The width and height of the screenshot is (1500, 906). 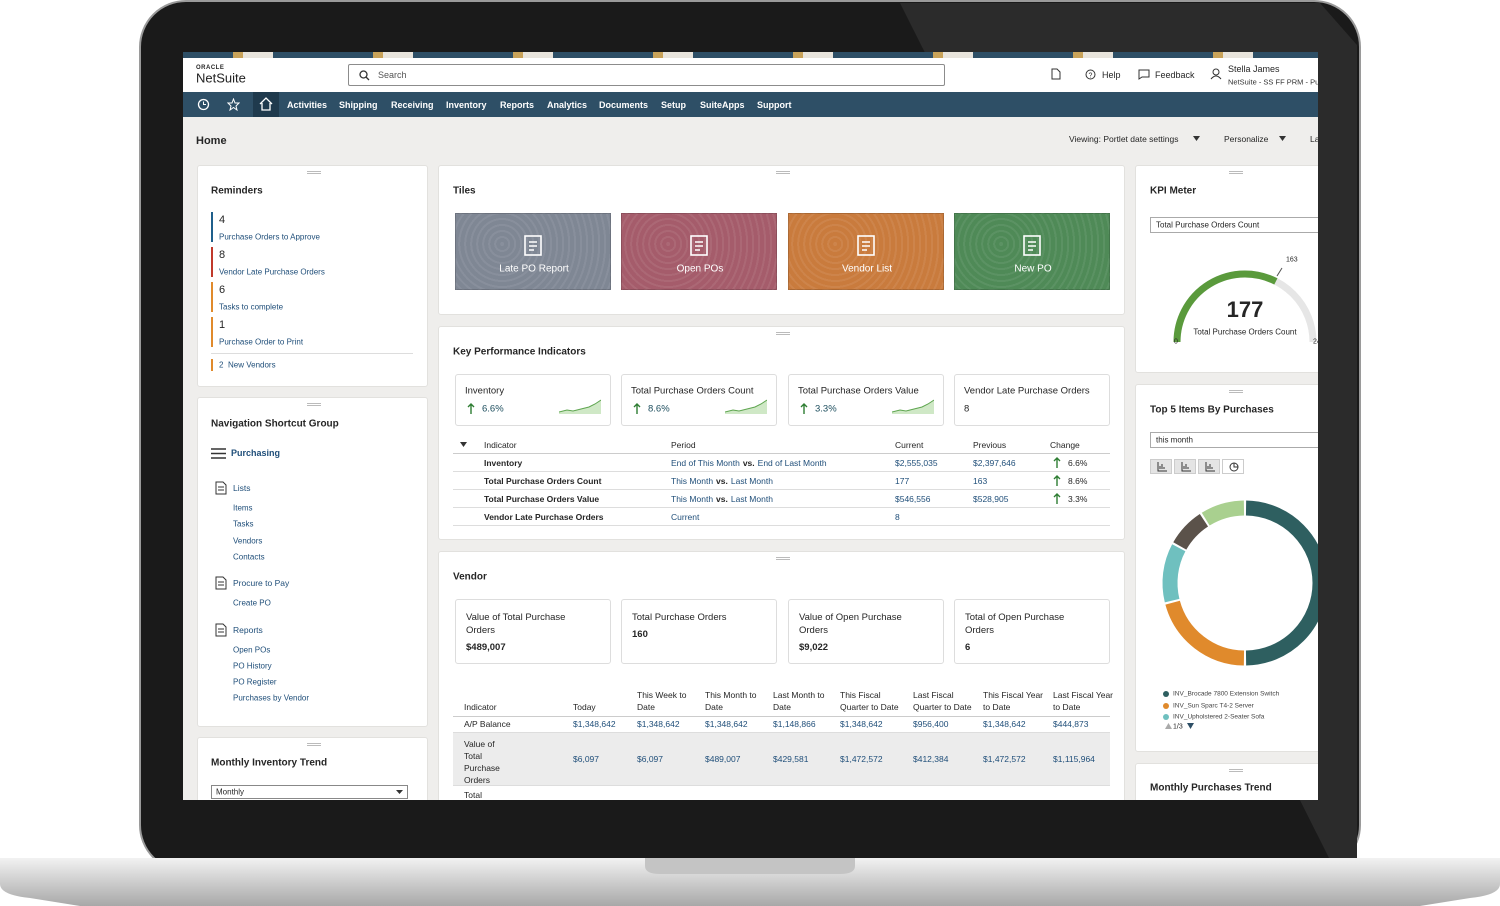 I want to click on previous: $2,397,646, so click(x=994, y=463).